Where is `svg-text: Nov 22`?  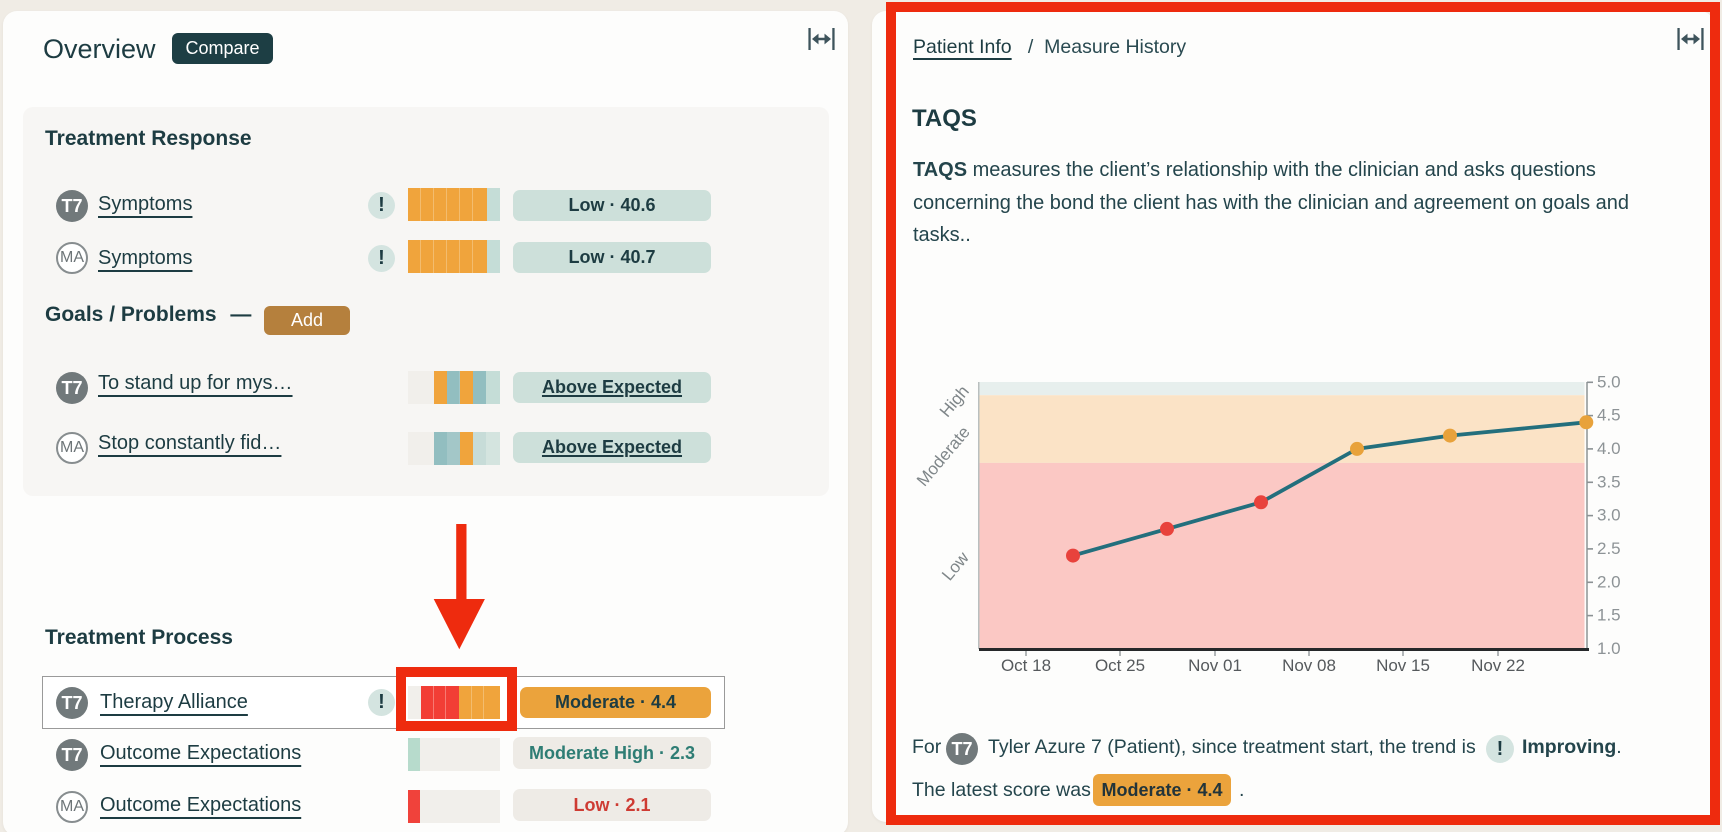 svg-text: Nov 22 is located at coordinates (1498, 665).